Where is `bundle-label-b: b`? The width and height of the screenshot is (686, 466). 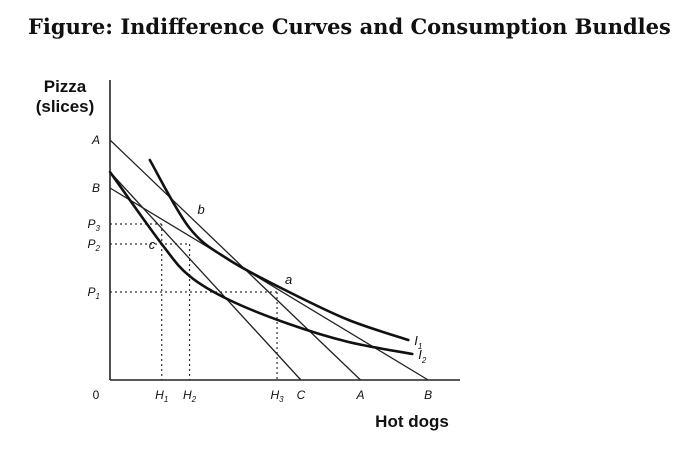 bundle-label-b: b is located at coordinates (201, 209).